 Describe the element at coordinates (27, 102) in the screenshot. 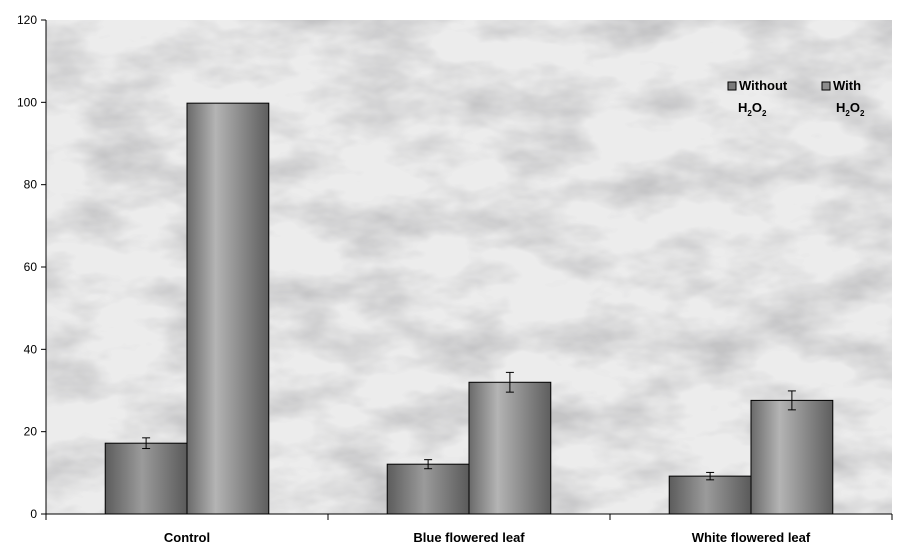

I see `y-tick-label: 100` at that location.